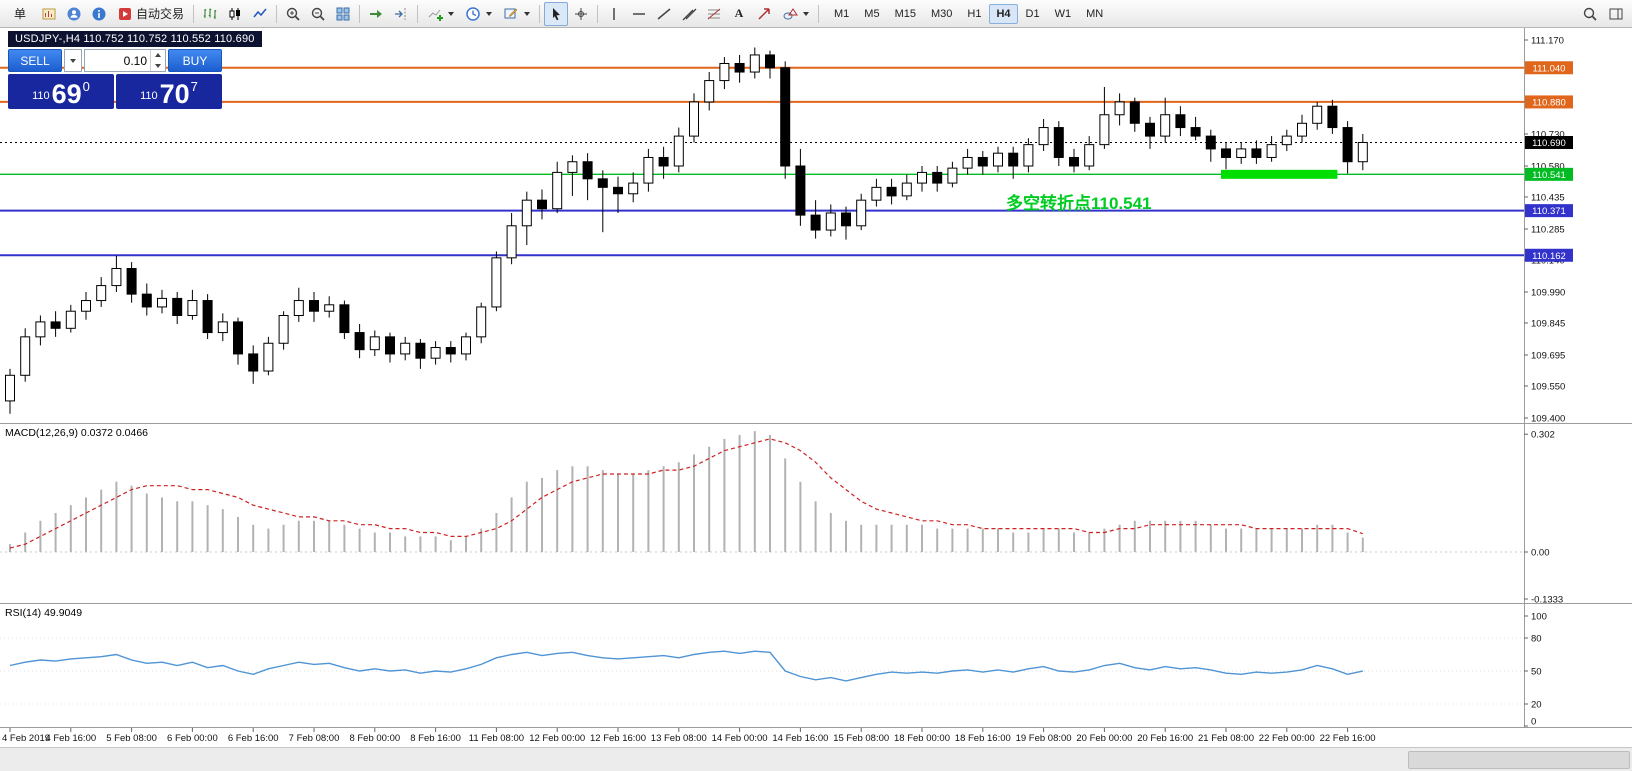  Describe the element at coordinates (210, 14) in the screenshot. I see `bar-chart-icon` at that location.